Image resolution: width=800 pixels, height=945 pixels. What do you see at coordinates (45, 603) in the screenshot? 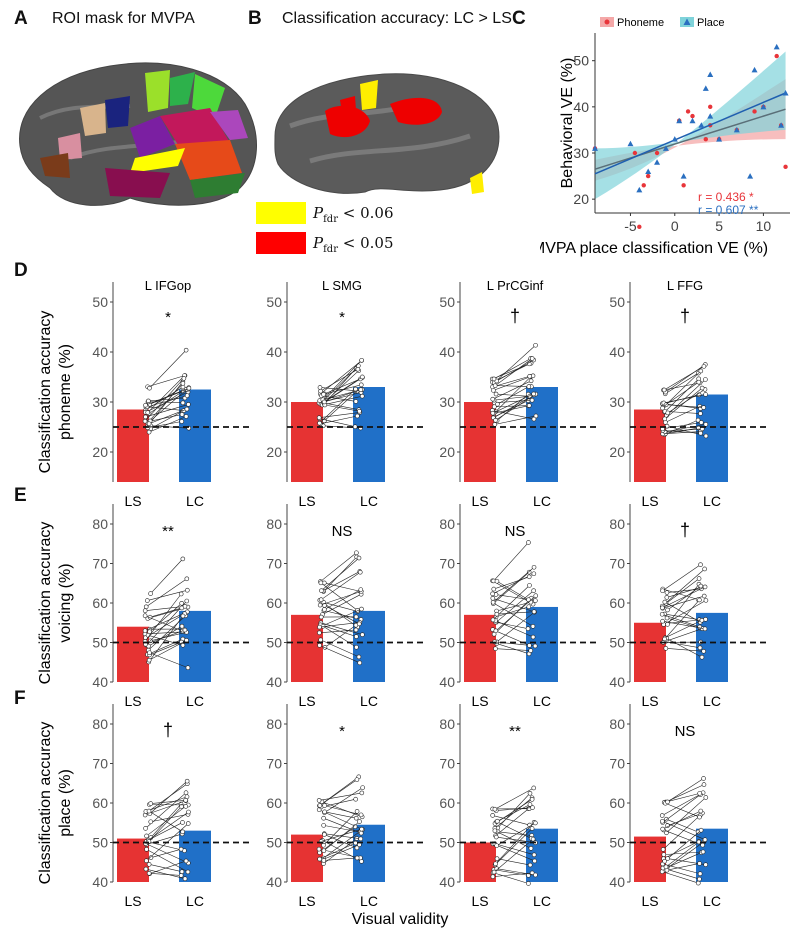
I see `row-label-line1: Classification accuracy` at bounding box center [45, 603].